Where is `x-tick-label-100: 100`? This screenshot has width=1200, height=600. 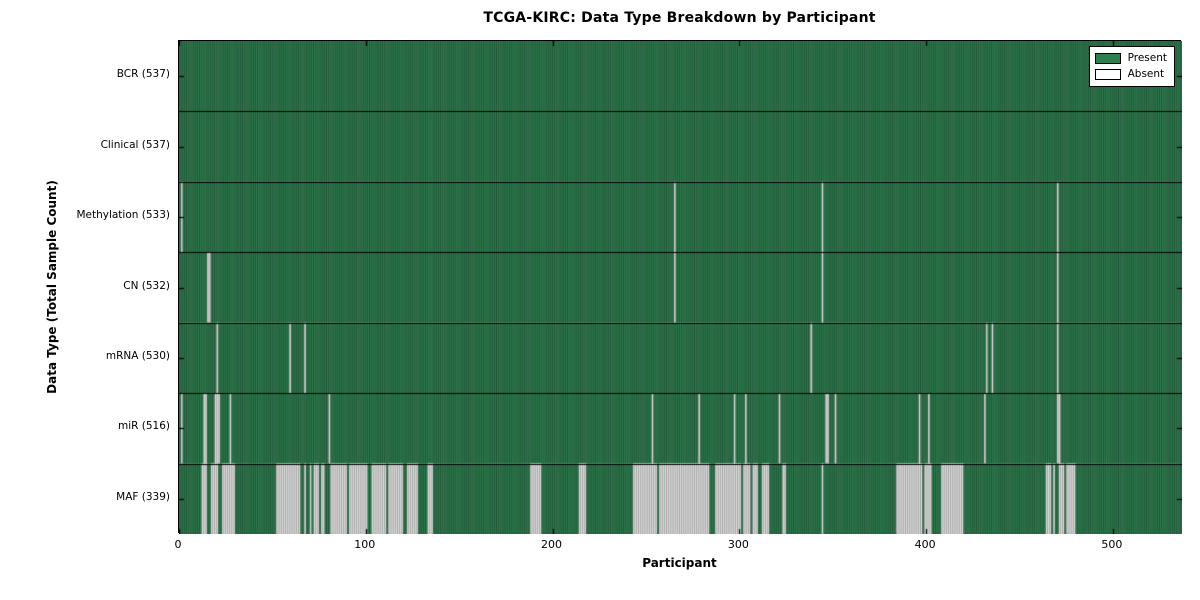 x-tick-label-100: 100 is located at coordinates (365, 544).